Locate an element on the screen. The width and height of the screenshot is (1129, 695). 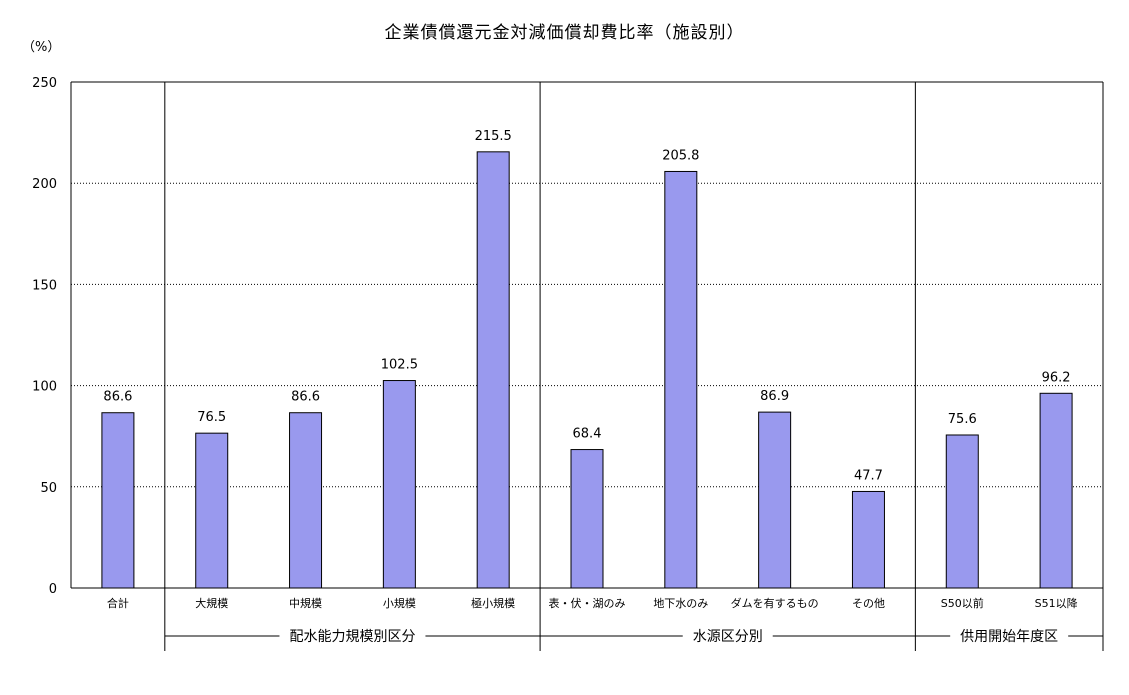
data-label: 205.8 is located at coordinates (680, 155).